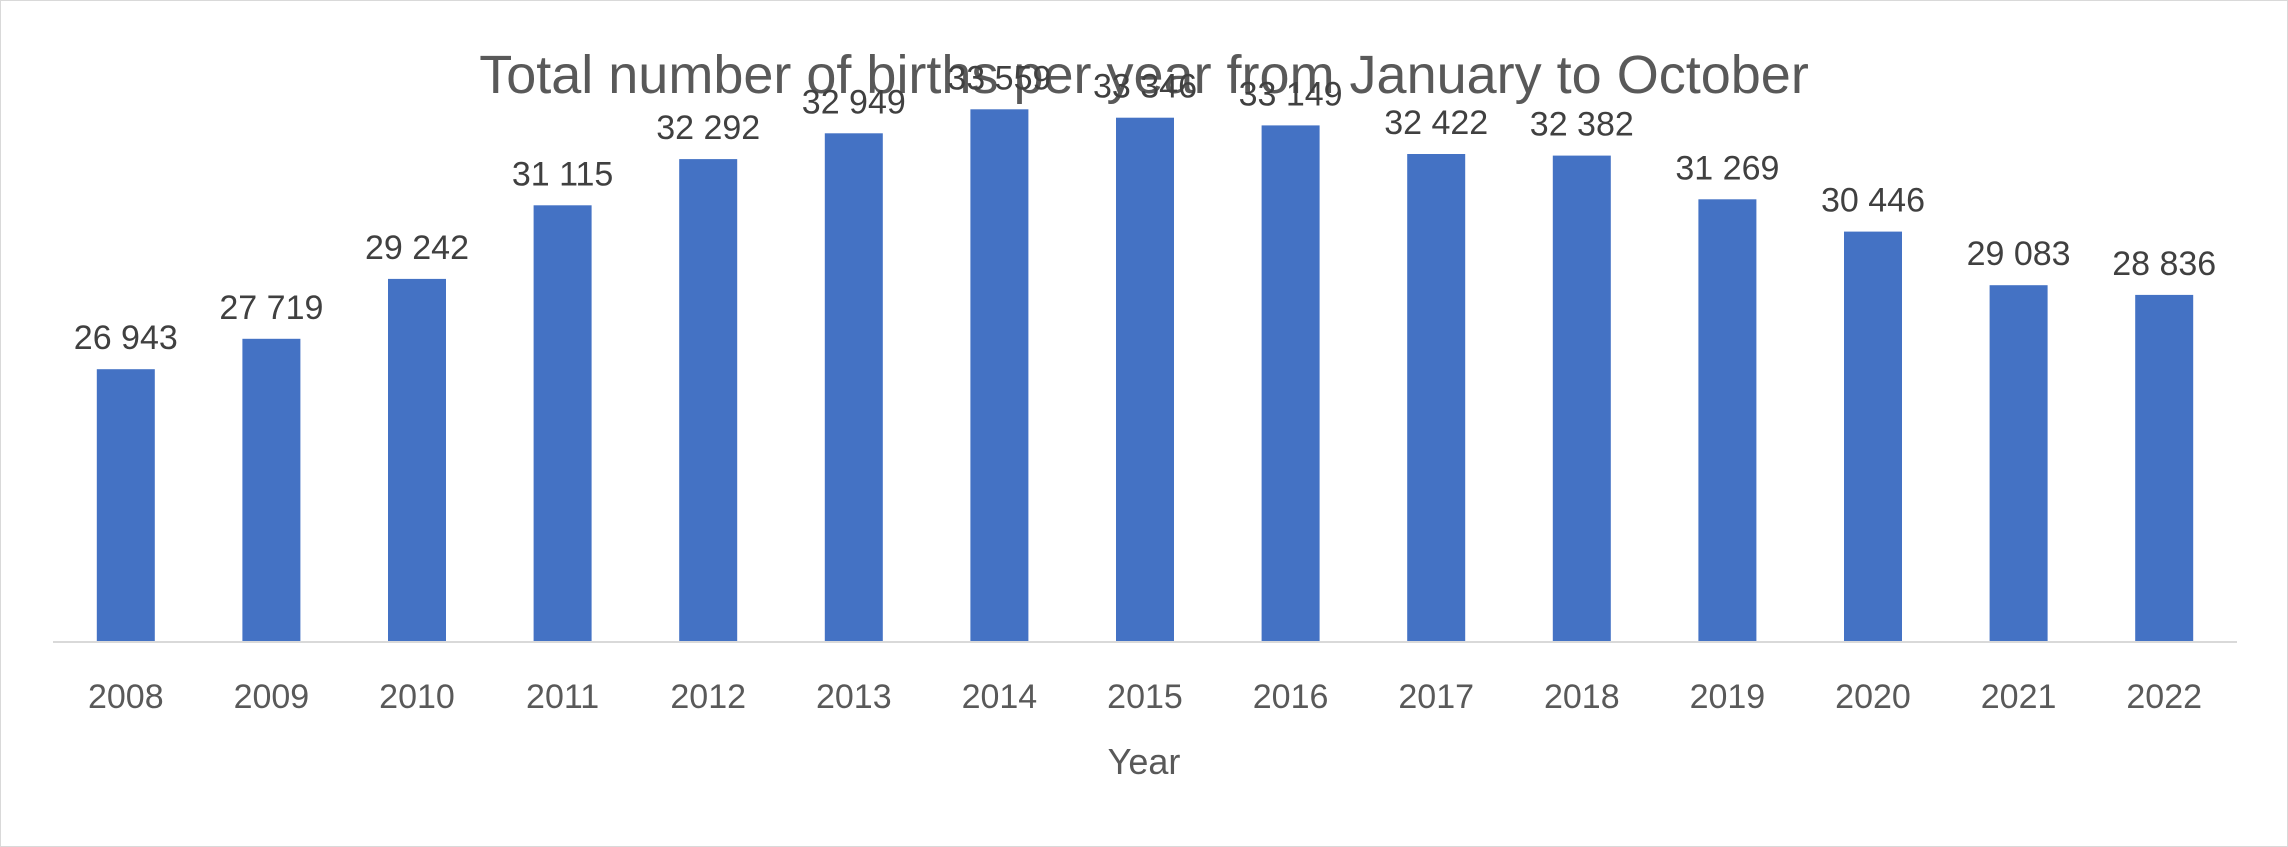 The width and height of the screenshot is (2288, 847). I want to click on data-label-2015: 33 346, so click(1145, 87).